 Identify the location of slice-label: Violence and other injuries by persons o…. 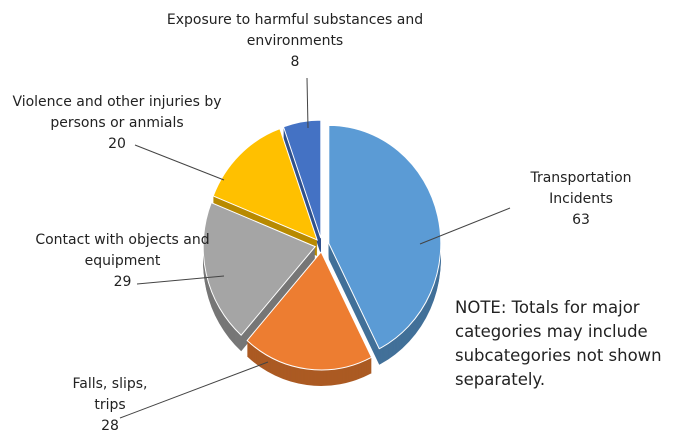
(117, 112).